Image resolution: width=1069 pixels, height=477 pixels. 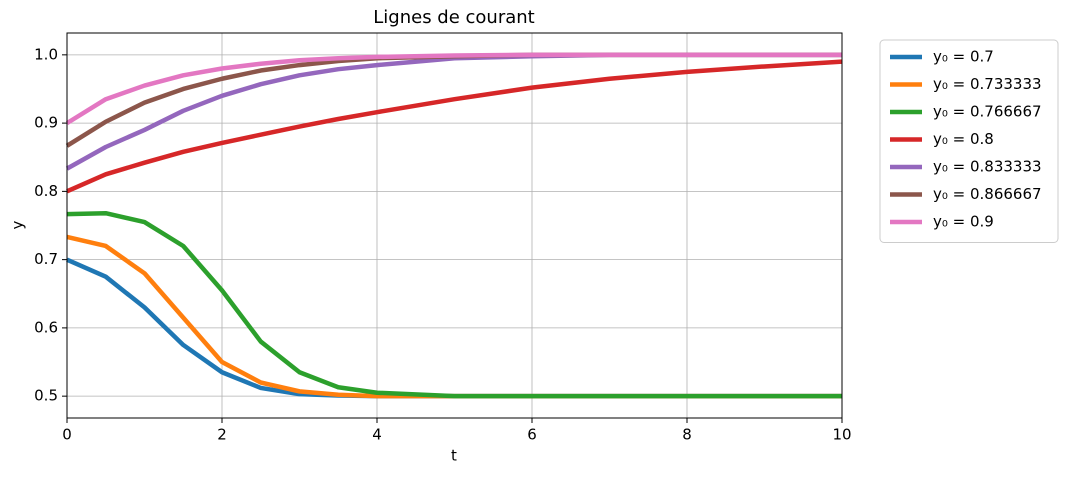 I want to click on y-axis-label: y, so click(x=18, y=224).